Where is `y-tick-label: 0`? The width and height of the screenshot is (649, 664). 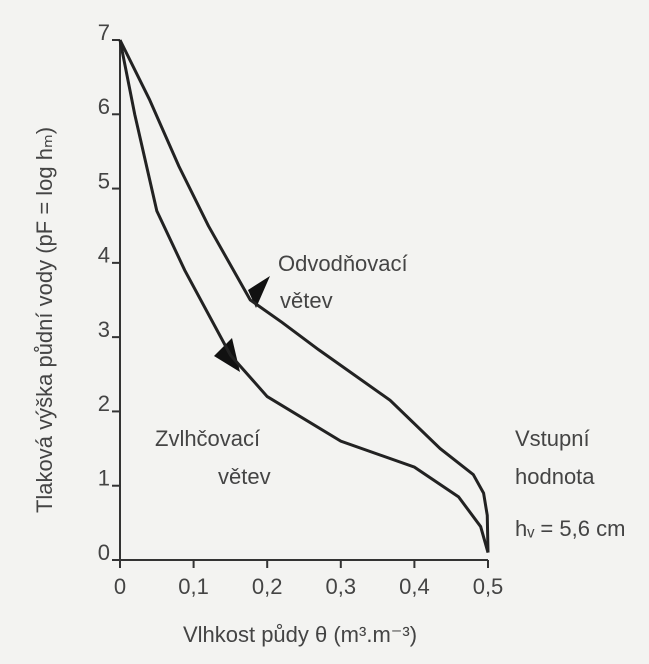
y-tick-label: 0 is located at coordinates (104, 552).